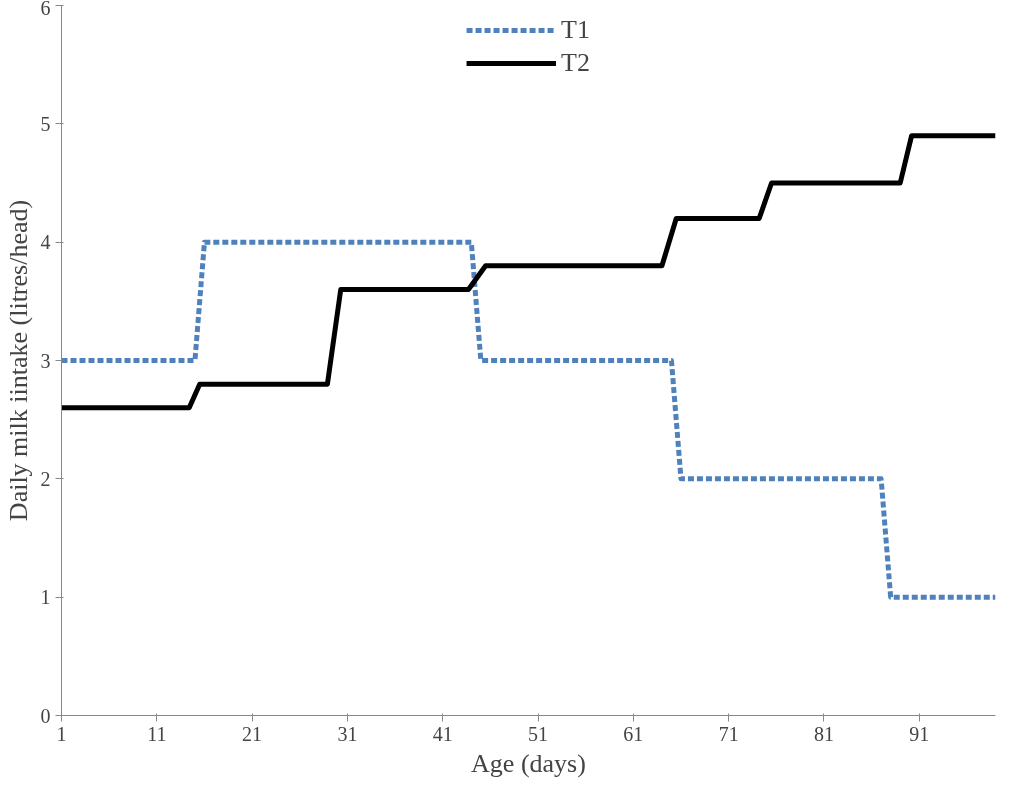 The height and width of the screenshot is (791, 1017). What do you see at coordinates (252, 733) in the screenshot?
I see `x-tick-label: 21` at bounding box center [252, 733].